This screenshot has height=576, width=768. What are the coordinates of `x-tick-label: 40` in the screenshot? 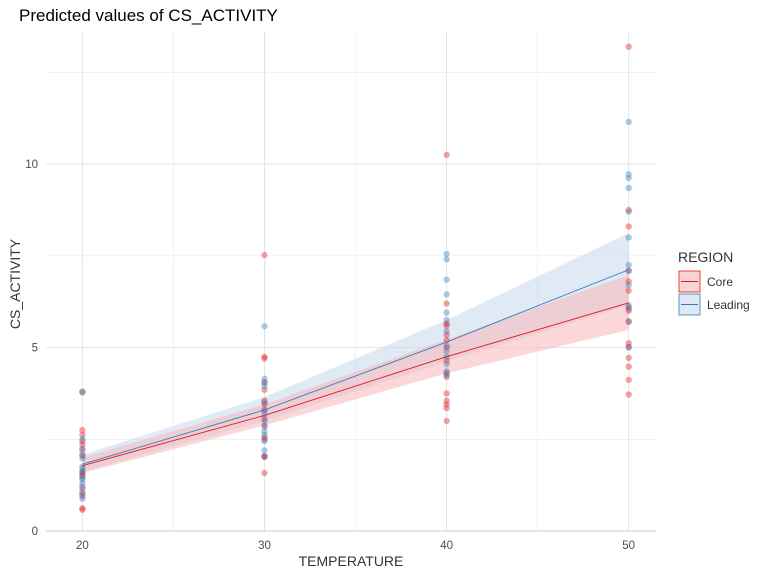 It's located at (446, 546).